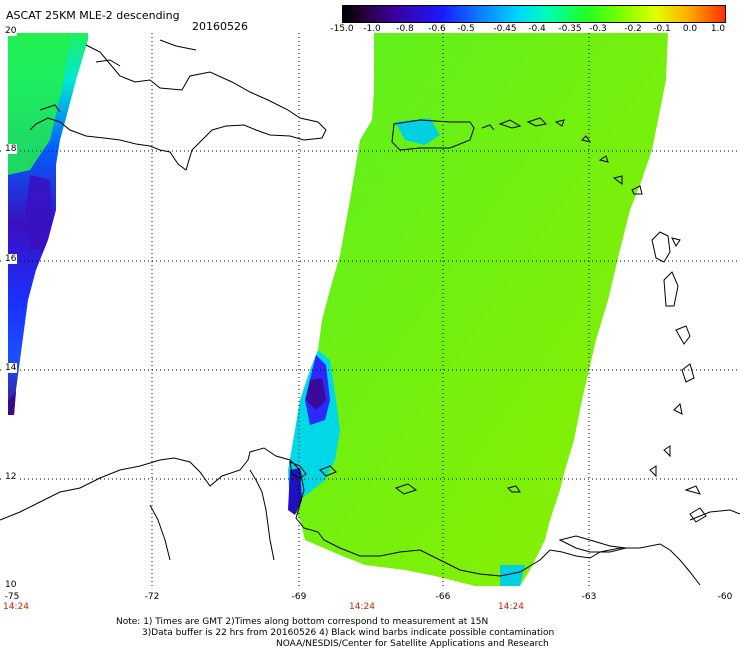 This screenshot has width=740, height=650. What do you see at coordinates (725, 597) in the screenshot?
I see `lon-label: -60` at bounding box center [725, 597].